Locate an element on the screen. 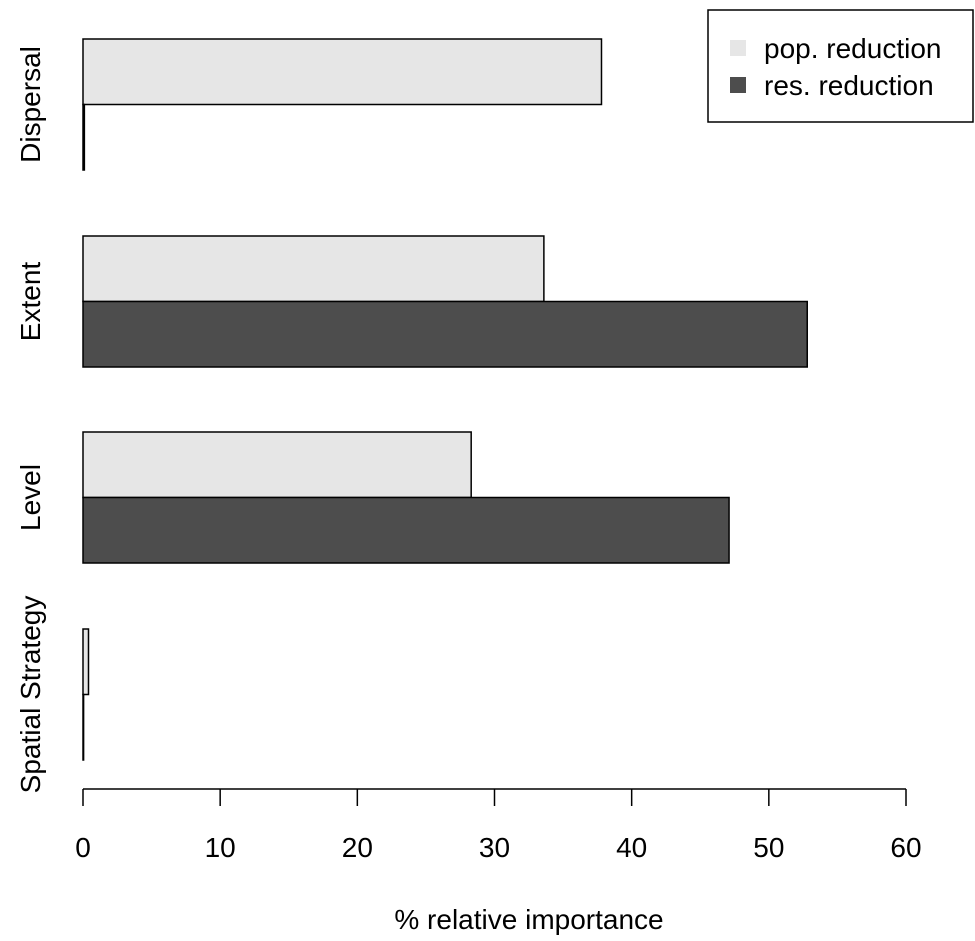  x-tick-label: 50 is located at coordinates (768, 847).